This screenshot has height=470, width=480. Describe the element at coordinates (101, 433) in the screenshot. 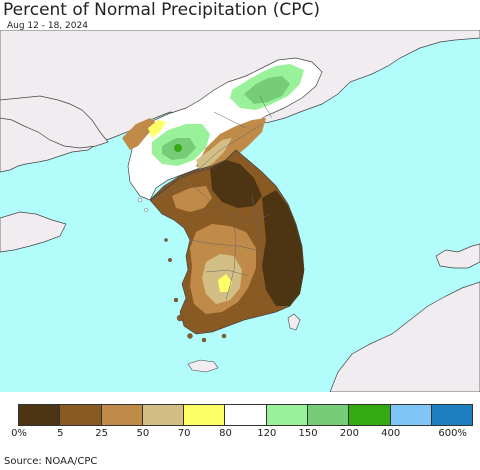

I see `legend-tick-label: 25` at that location.